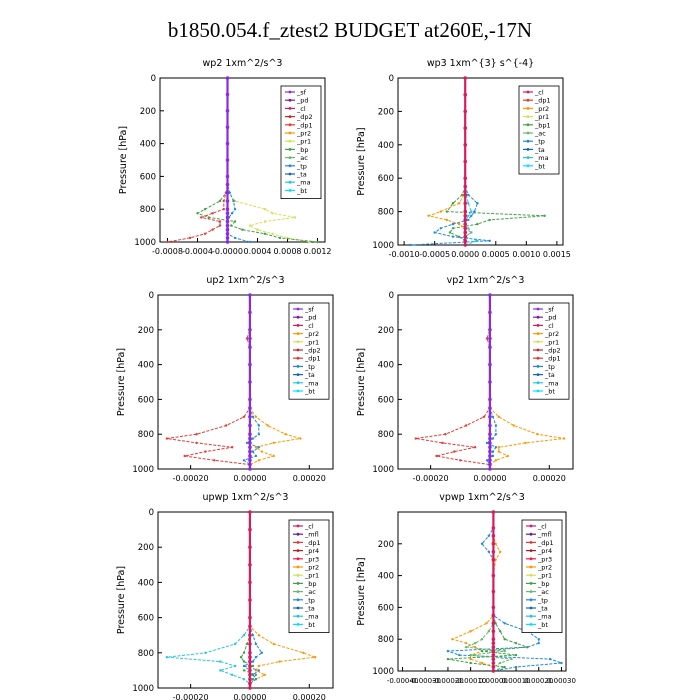 This screenshot has height=700, width=700. I want to click on x-tick-label: -0.0010, so click(404, 254).